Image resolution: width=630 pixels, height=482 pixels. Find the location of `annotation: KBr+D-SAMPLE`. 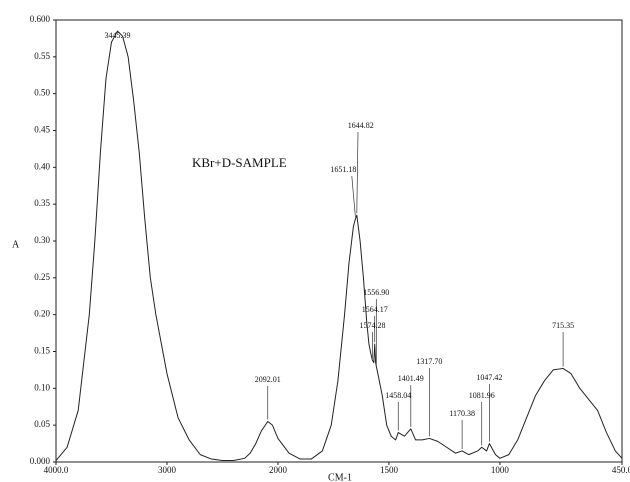

annotation: KBr+D-SAMPLE is located at coordinates (239, 162).